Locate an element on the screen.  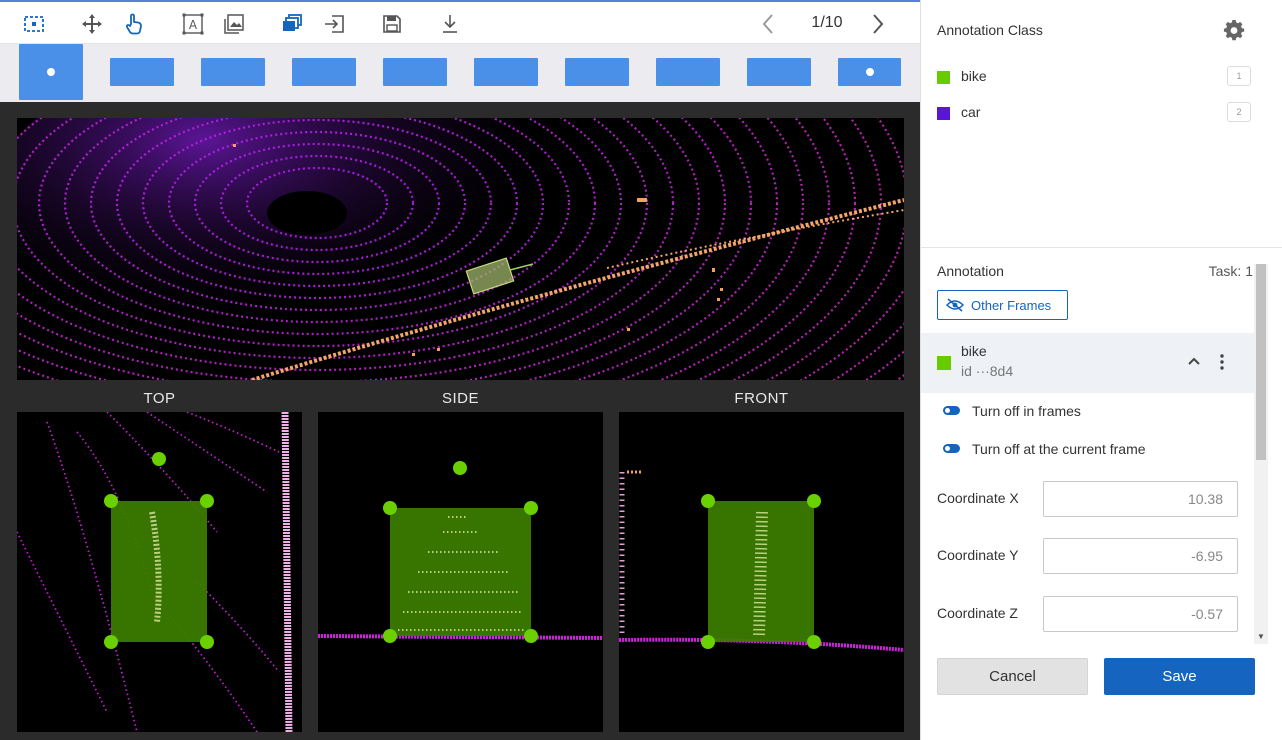
front-view is located at coordinates (761, 572).